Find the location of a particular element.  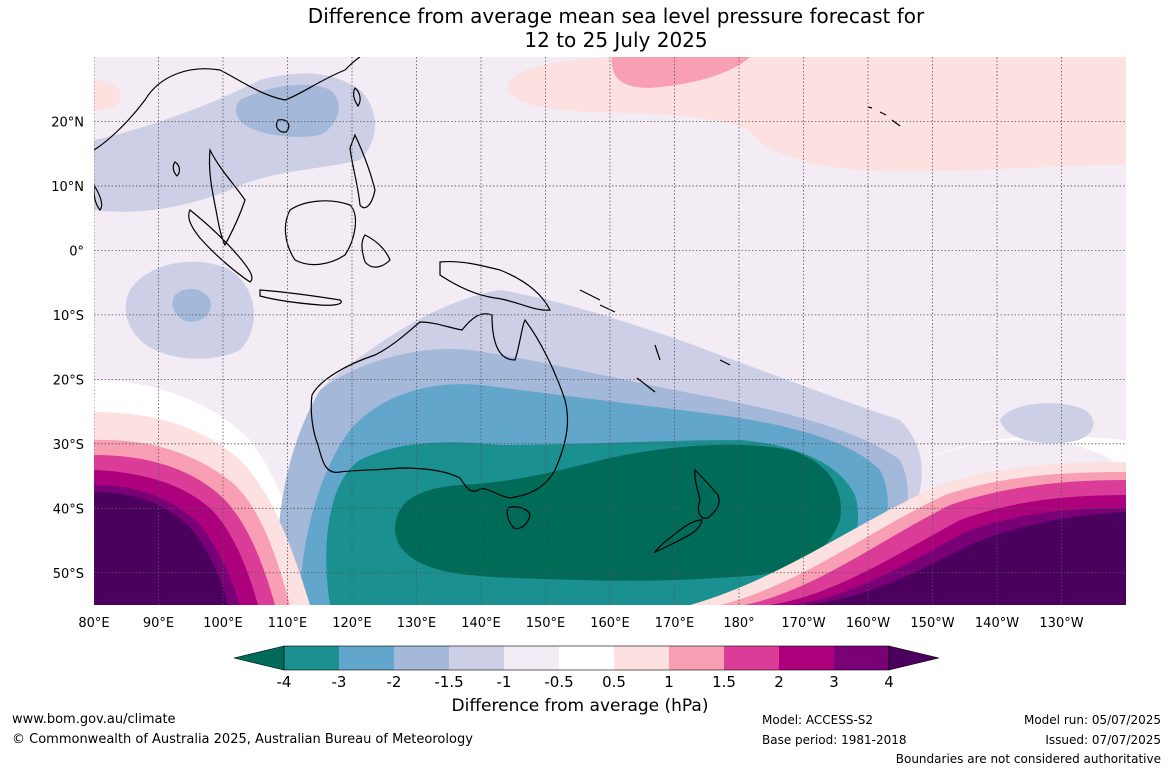

colorbar-tick-label: -4 is located at coordinates (284, 682).